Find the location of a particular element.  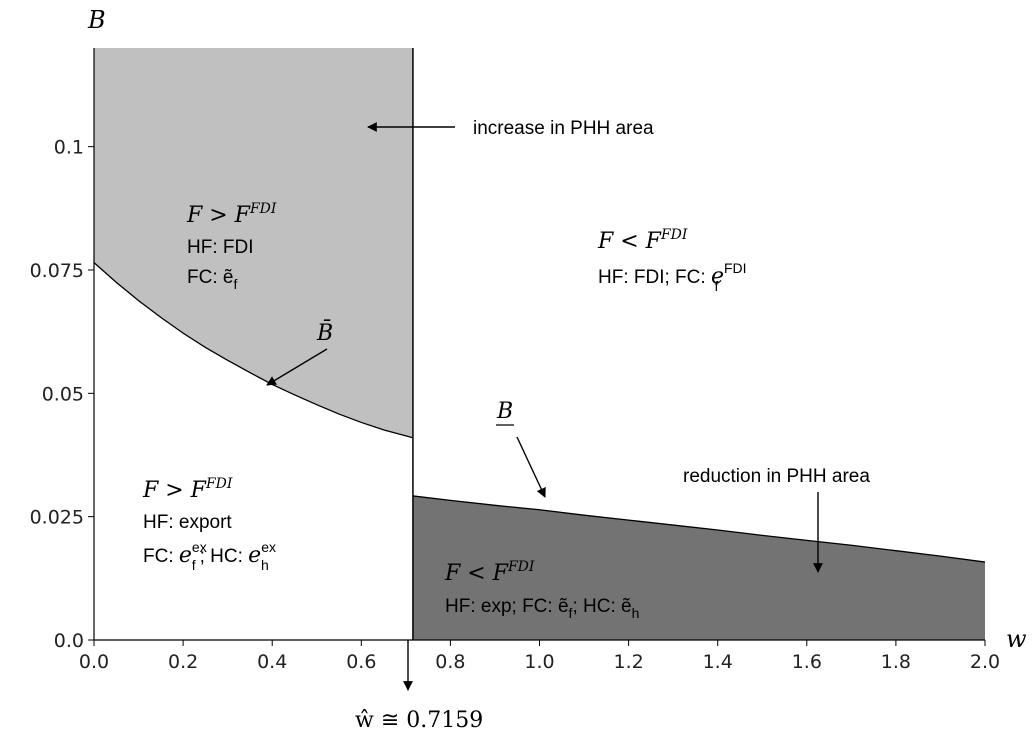

bbar-label: B̄ is located at coordinates (324, 332).